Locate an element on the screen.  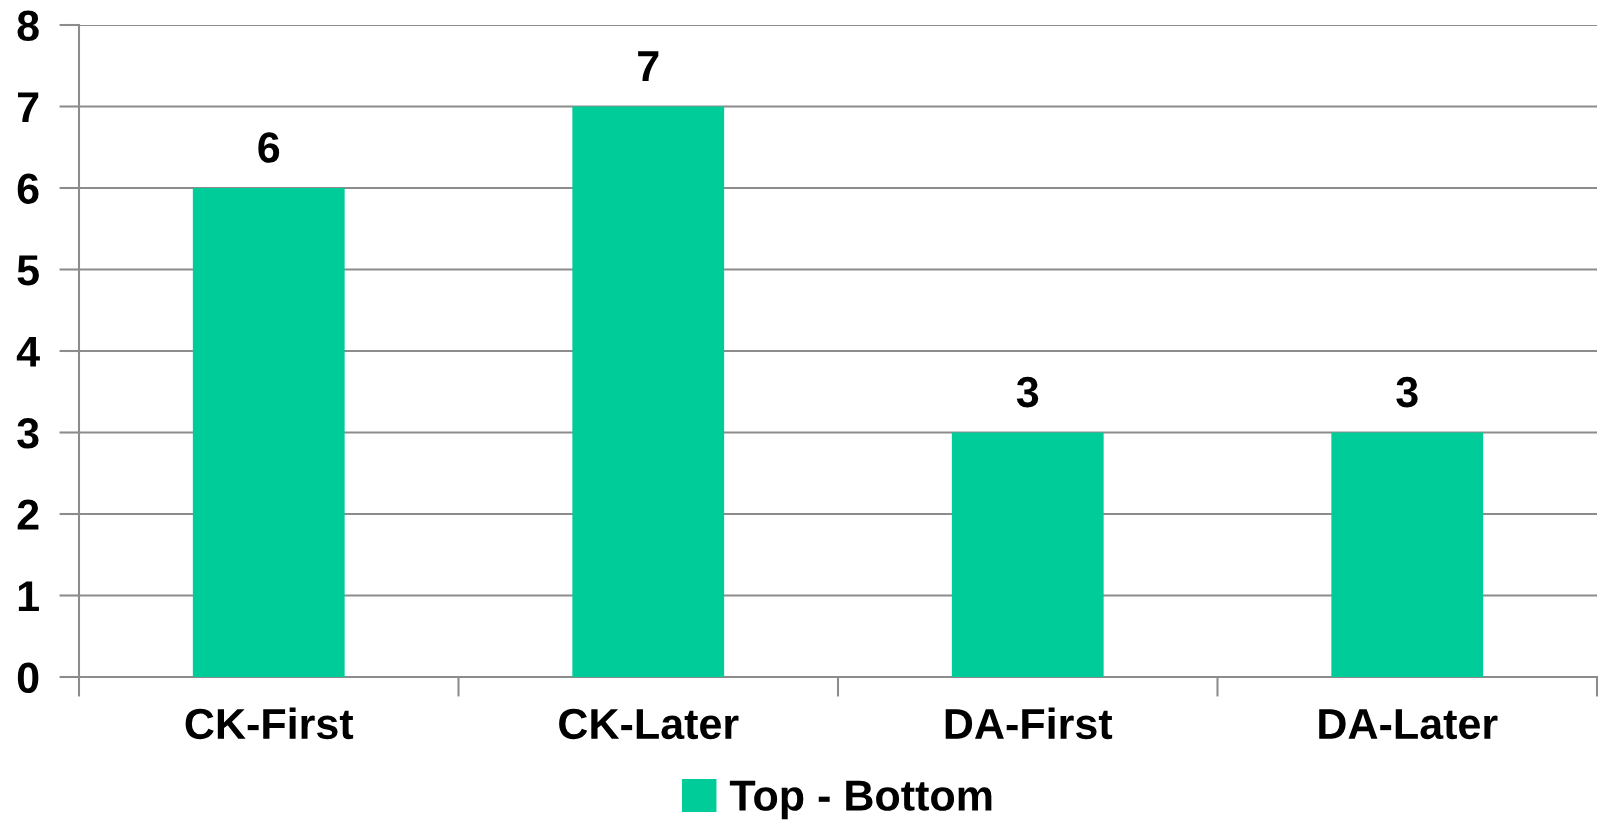
data-label: 7 is located at coordinates (648, 66).